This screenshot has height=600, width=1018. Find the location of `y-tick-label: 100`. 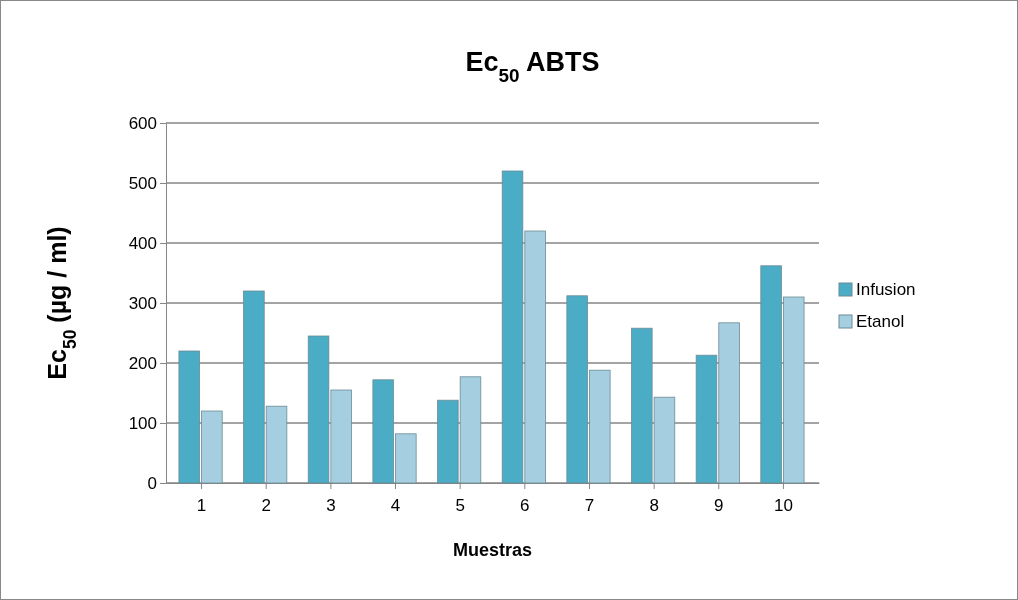

y-tick-label: 100 is located at coordinates (142, 423).